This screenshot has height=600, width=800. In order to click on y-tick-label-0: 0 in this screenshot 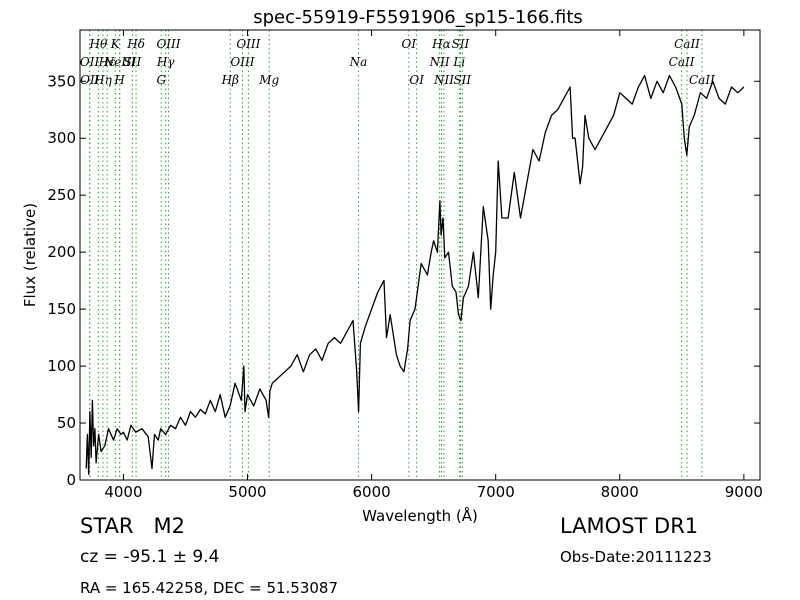, I will do `click(71, 480)`.